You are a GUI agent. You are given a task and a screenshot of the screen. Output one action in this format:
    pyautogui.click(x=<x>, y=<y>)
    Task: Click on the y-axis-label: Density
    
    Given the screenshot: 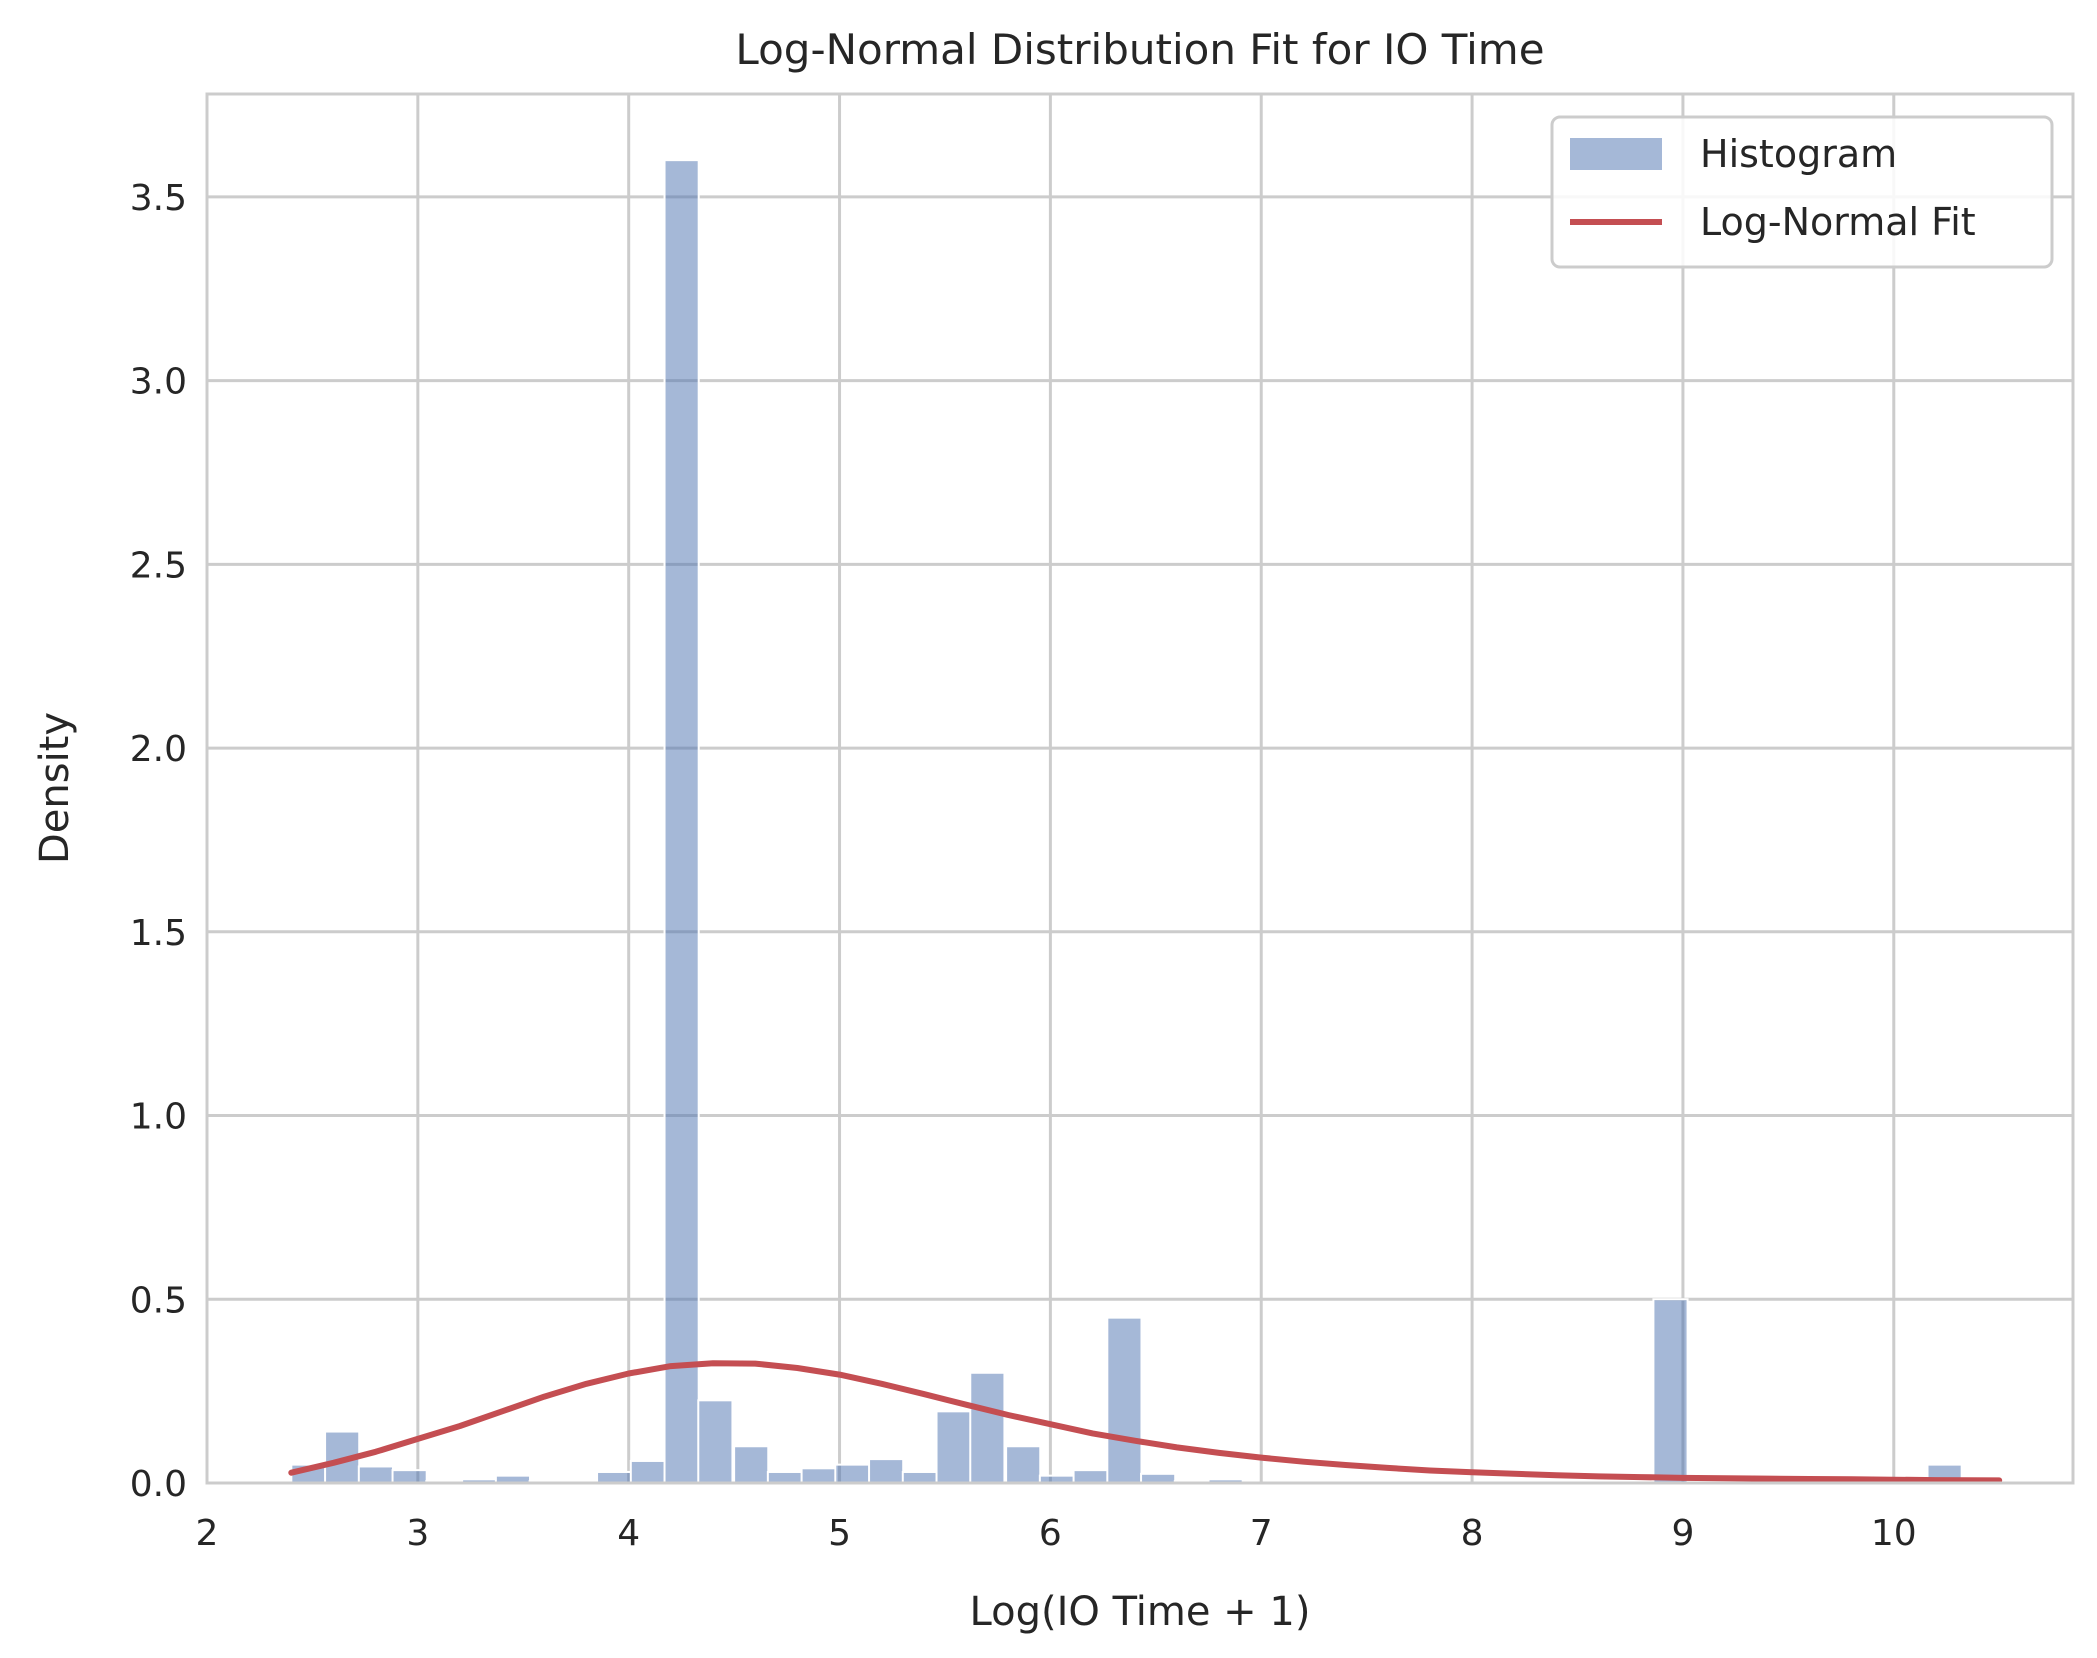 What is the action you would take?
    pyautogui.click(x=55, y=788)
    